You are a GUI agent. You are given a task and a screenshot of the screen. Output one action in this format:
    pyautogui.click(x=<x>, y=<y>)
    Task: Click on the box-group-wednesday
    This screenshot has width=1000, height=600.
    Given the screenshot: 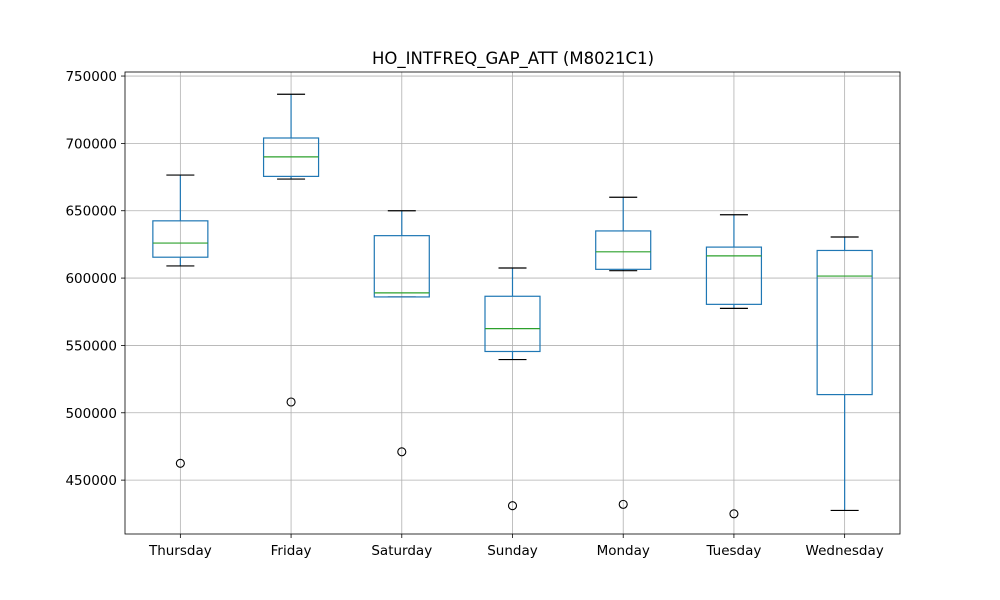 What is the action you would take?
    pyautogui.click(x=844, y=374)
    